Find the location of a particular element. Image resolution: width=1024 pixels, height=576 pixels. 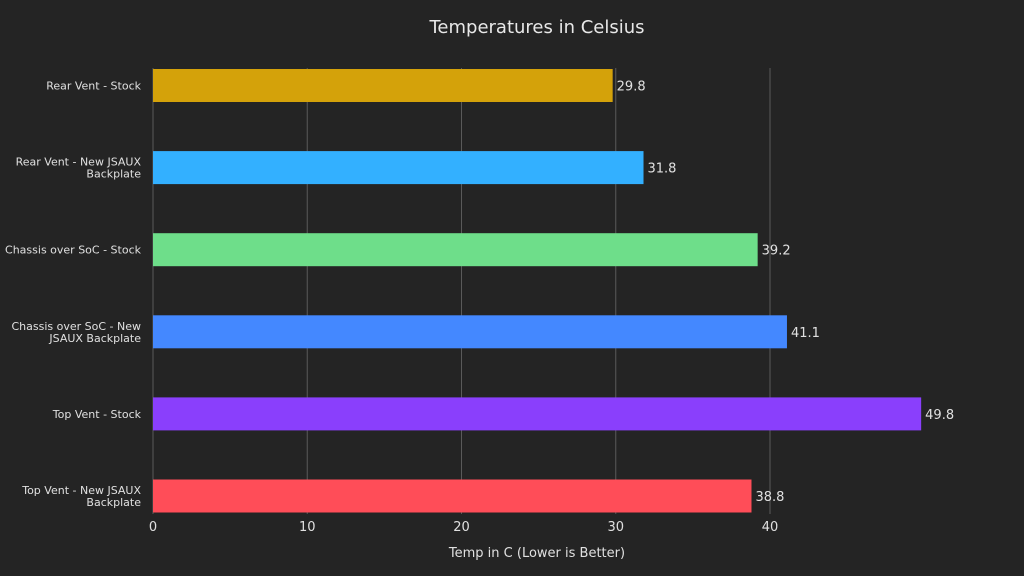

x-tick-label: 40 is located at coordinates (770, 527).